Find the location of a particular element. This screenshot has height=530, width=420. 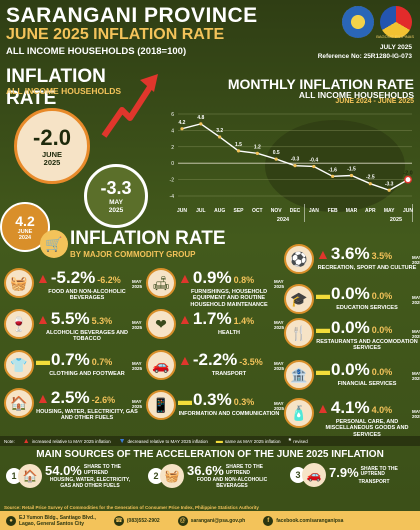

commodity-value-row: ▬ 0.7% 0.7% is located at coordinates (87, 360).